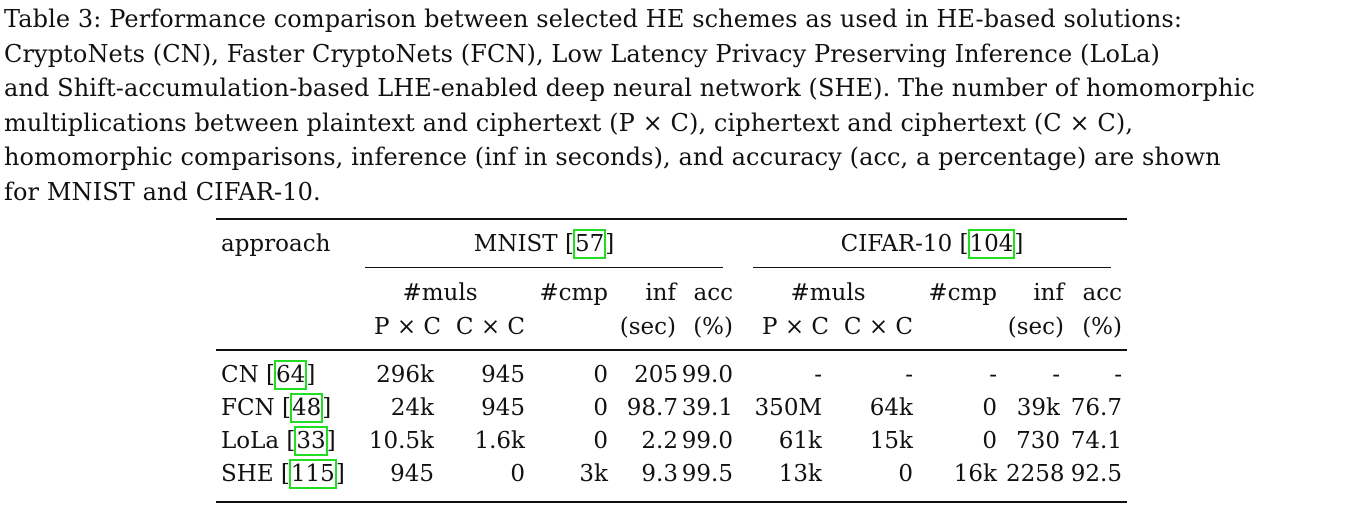 This screenshot has width=1354, height=506. What do you see at coordinates (1096, 441) in the screenshot?
I see `cifar-acc: 74.1` at bounding box center [1096, 441].